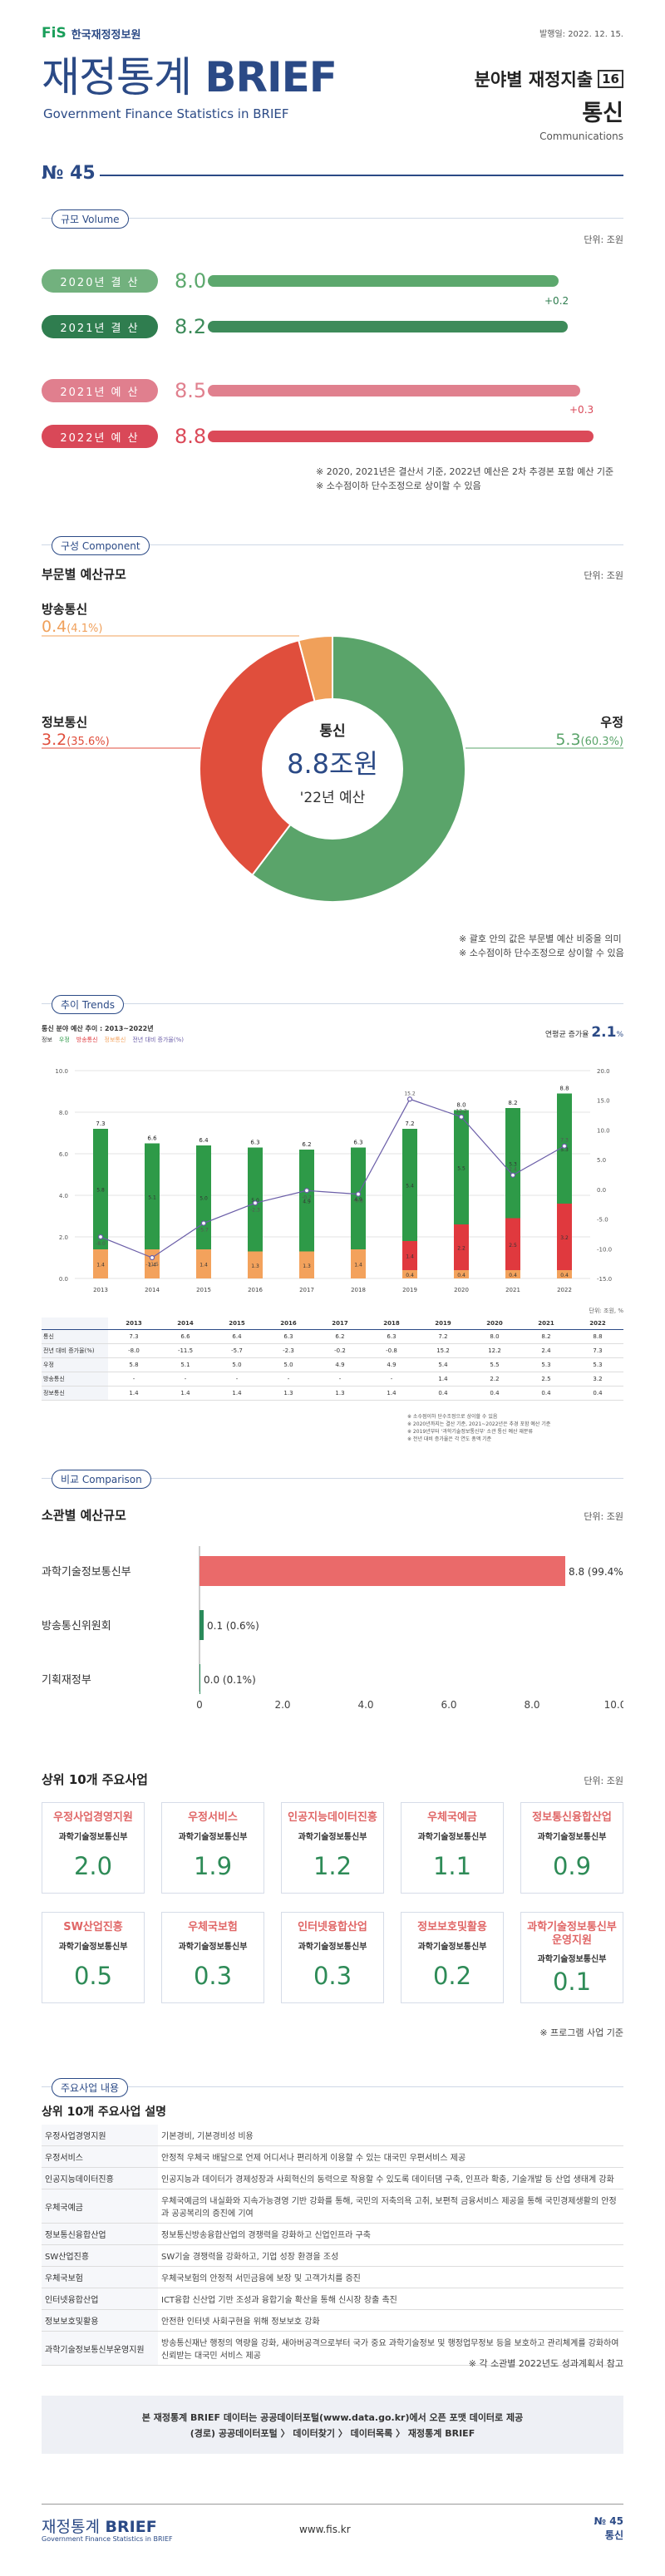 Image resolution: width=665 pixels, height=2576 pixels. Describe the element at coordinates (390, 2277) in the screenshot. I see `details-desc: 우체국보험의 안정적 서민금융에 보장 및 고객가치를 증진` at that location.